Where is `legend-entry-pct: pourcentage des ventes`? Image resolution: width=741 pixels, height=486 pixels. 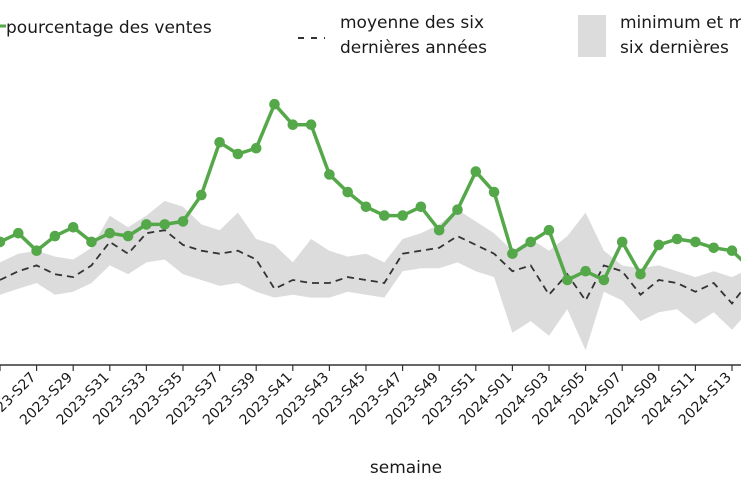
legend-entry-pct: pourcentage des ventes is located at coordinates (106, 28).